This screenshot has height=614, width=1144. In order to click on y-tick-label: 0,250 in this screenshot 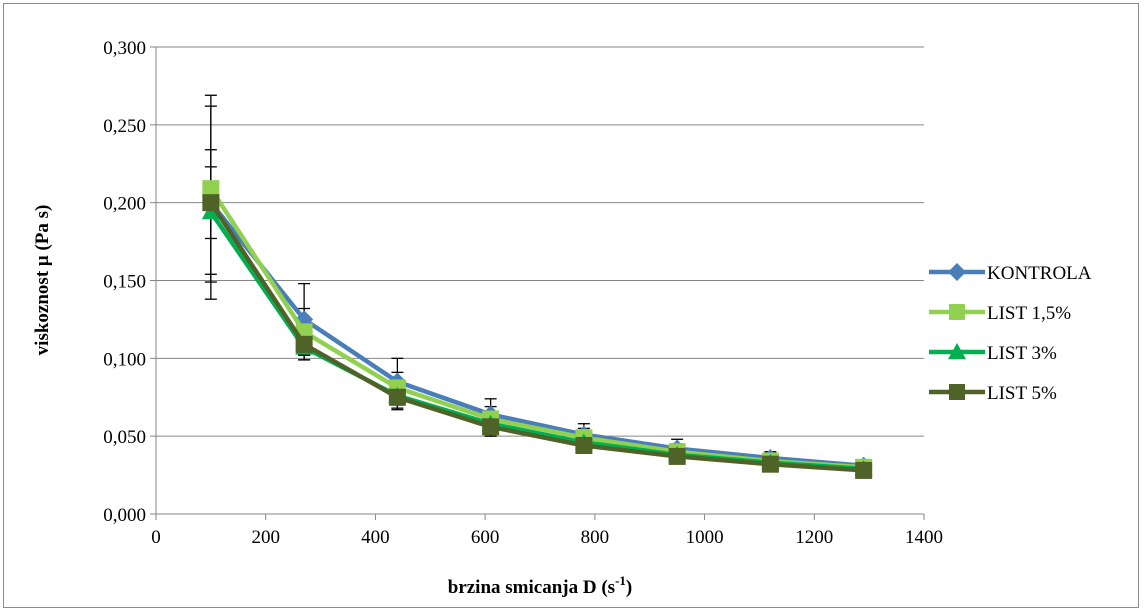, I will do `click(124, 126)`.